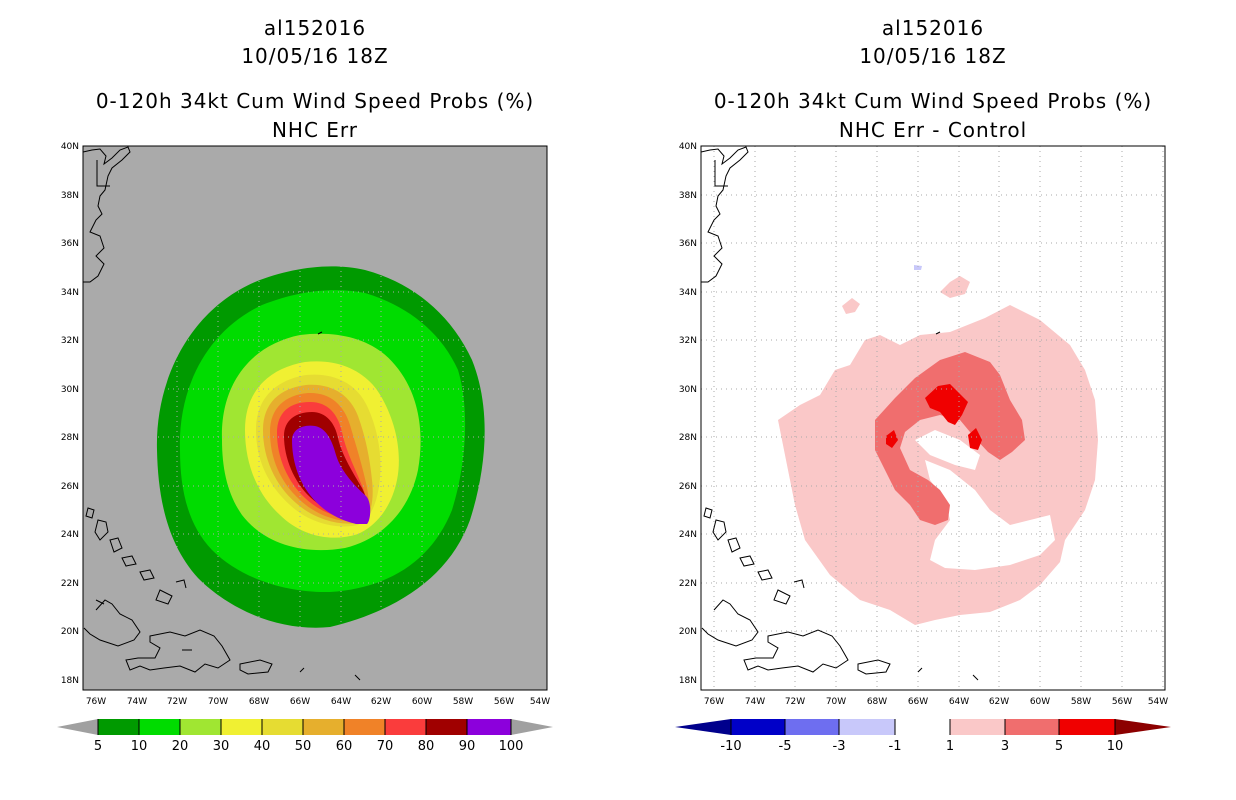  What do you see at coordinates (975, 439) in the screenshot?
I see `diff-contour-5to10-b` at bounding box center [975, 439].